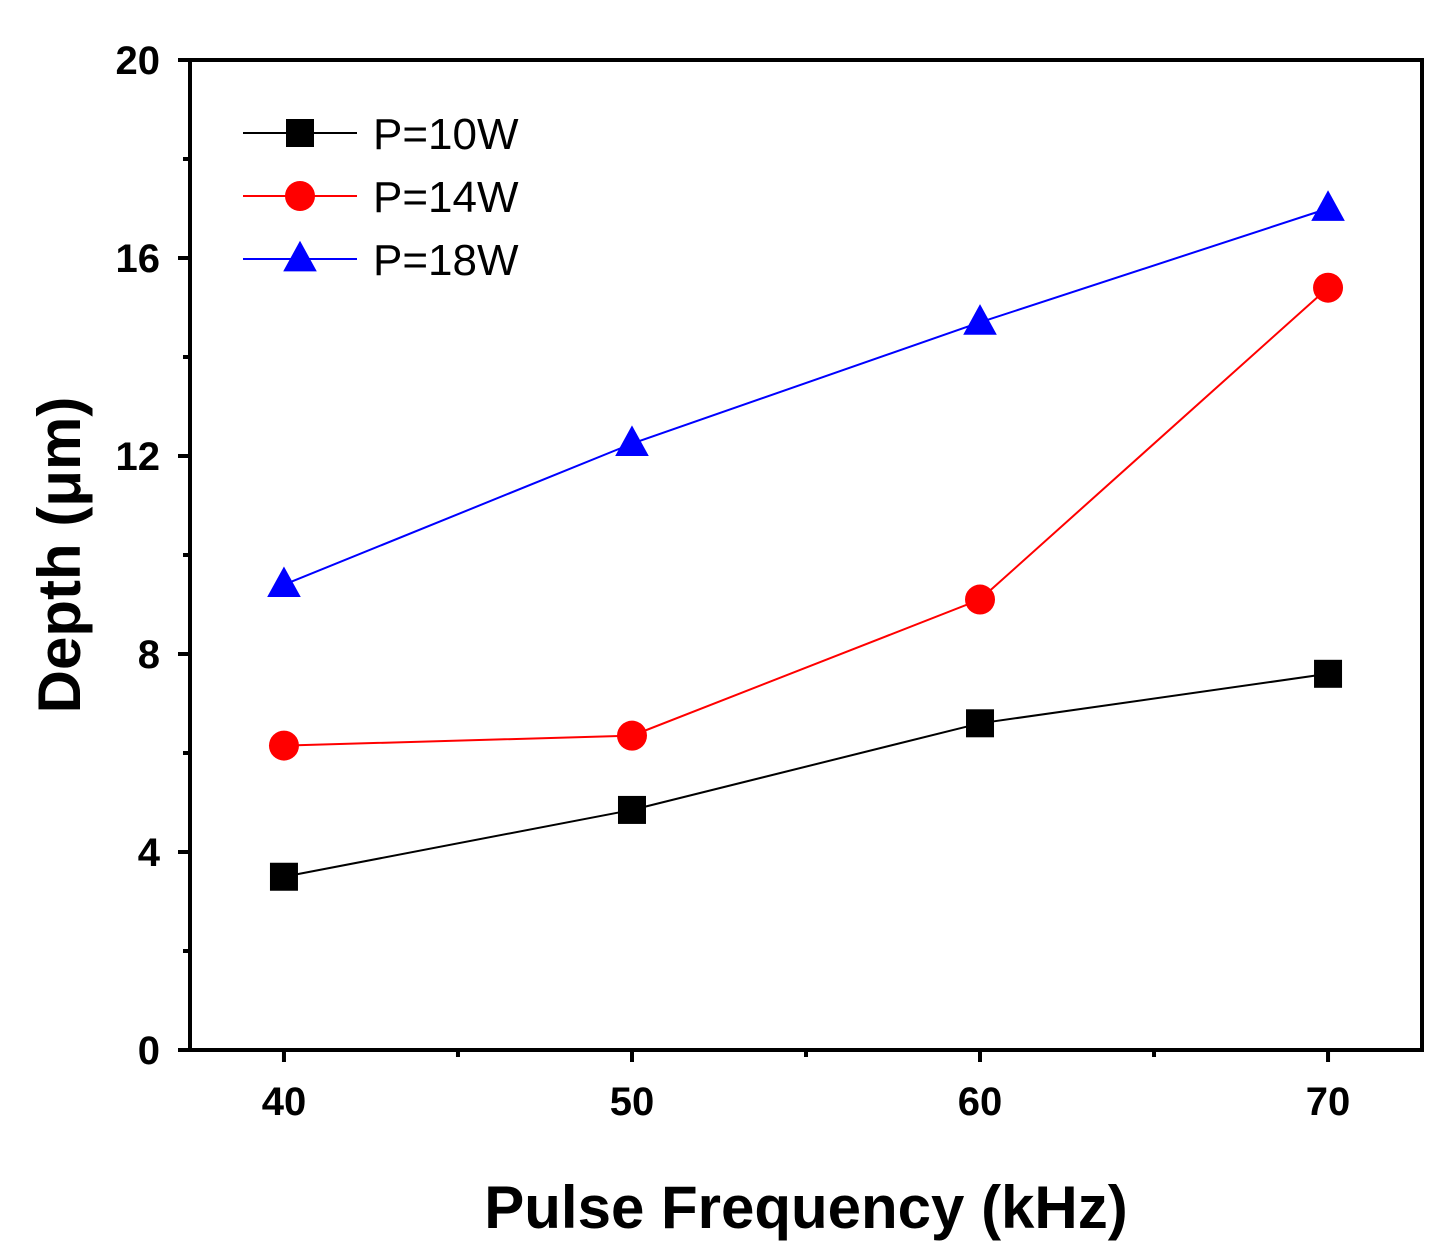 The height and width of the screenshot is (1260, 1450). What do you see at coordinates (59, 555) in the screenshot?
I see `y-axis-title: Depth (μm)` at bounding box center [59, 555].